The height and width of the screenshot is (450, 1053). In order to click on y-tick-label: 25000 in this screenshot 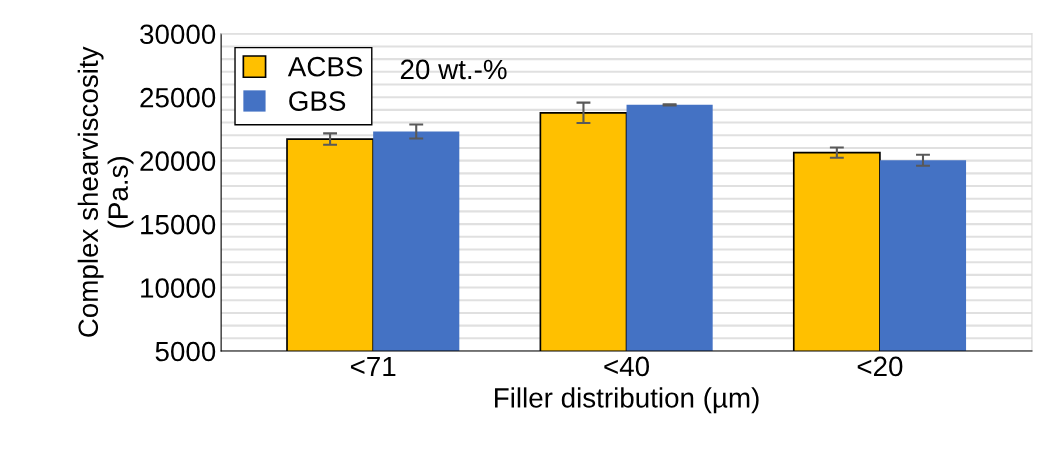, I will do `click(178, 97)`.